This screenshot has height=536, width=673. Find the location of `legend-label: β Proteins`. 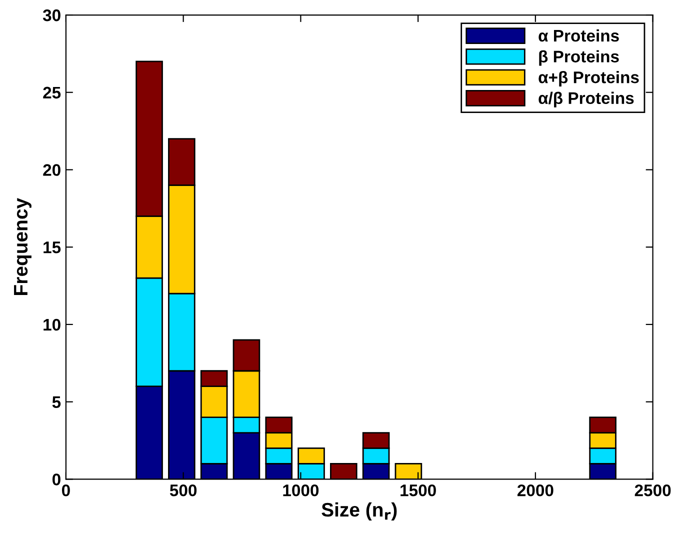

legend-label: β Proteins is located at coordinates (579, 58).